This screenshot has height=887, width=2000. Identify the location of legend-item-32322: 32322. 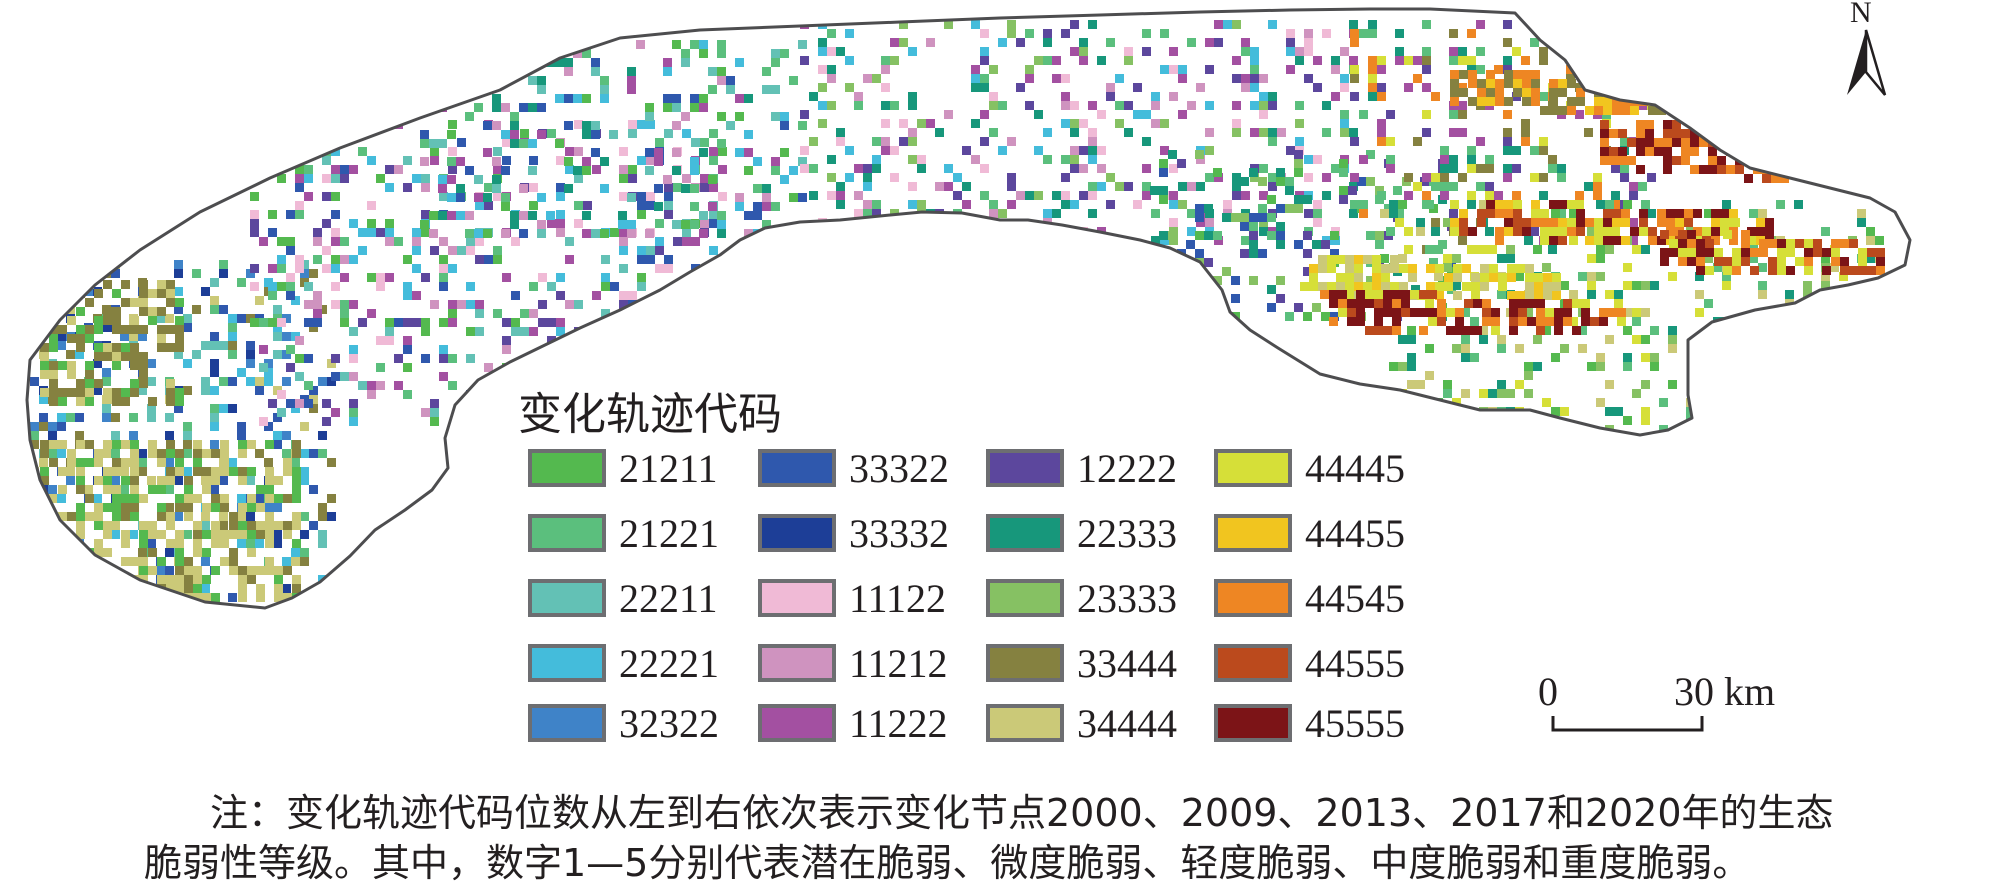
(623, 723).